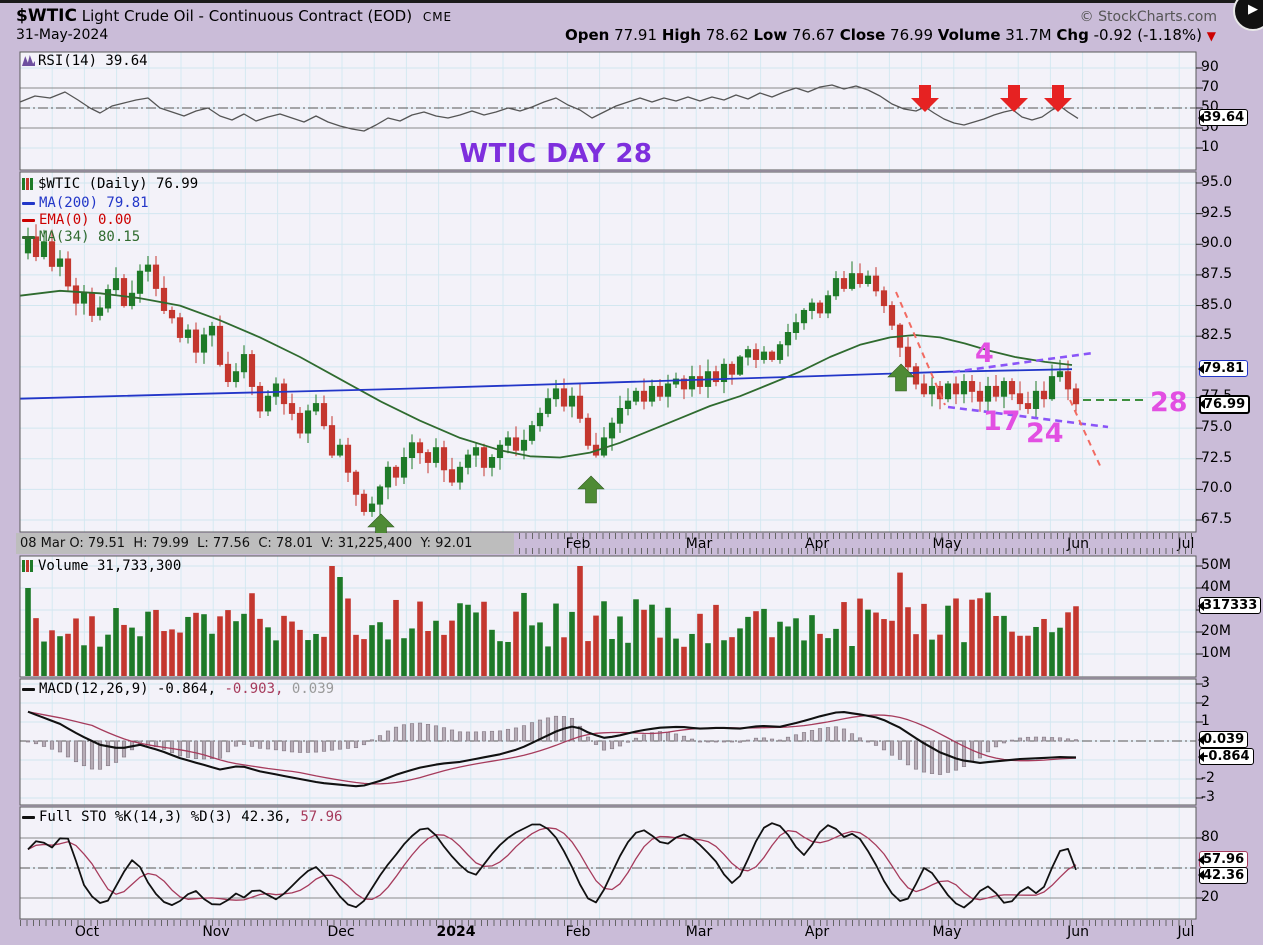  Describe the element at coordinates (631, 1) in the screenshot. I see `window-top-border` at that location.